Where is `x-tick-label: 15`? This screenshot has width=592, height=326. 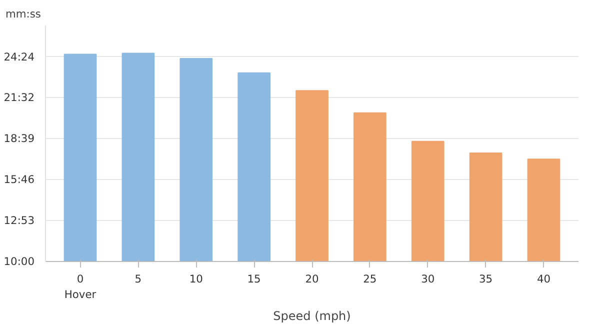 x-tick-label: 15 is located at coordinates (254, 279).